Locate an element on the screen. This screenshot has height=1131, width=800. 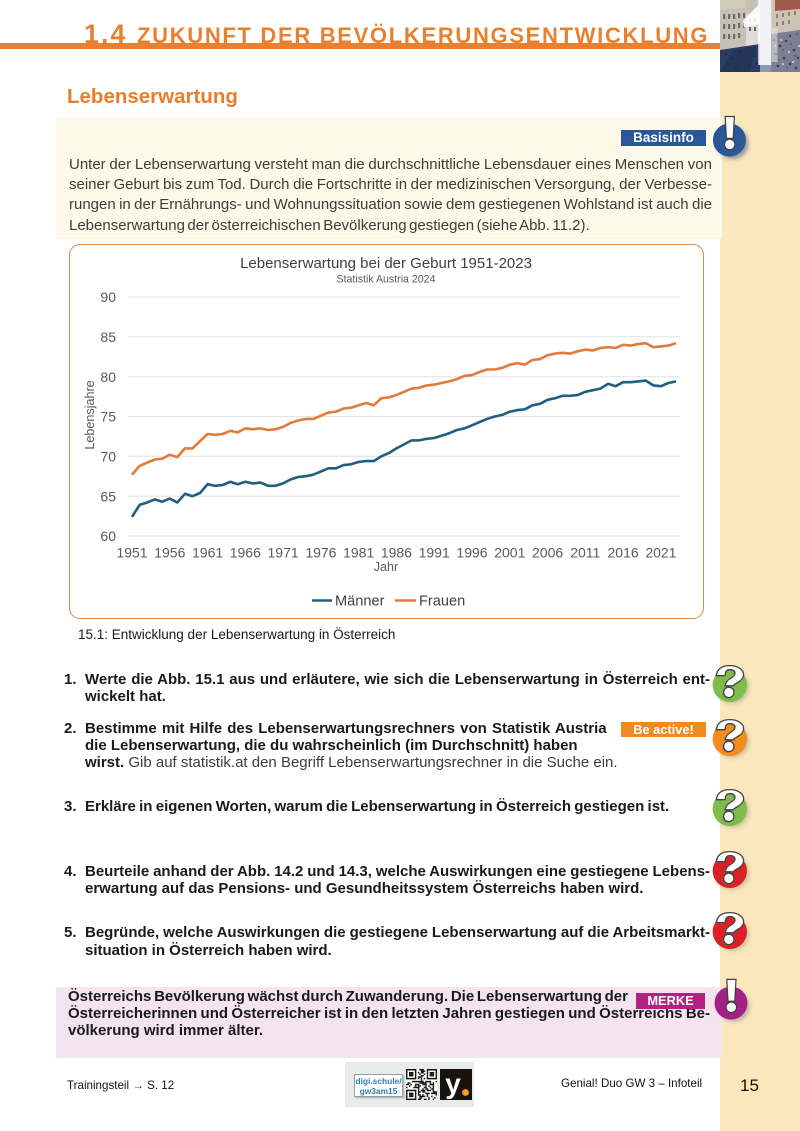
svg-text: 60 is located at coordinates (108, 536).